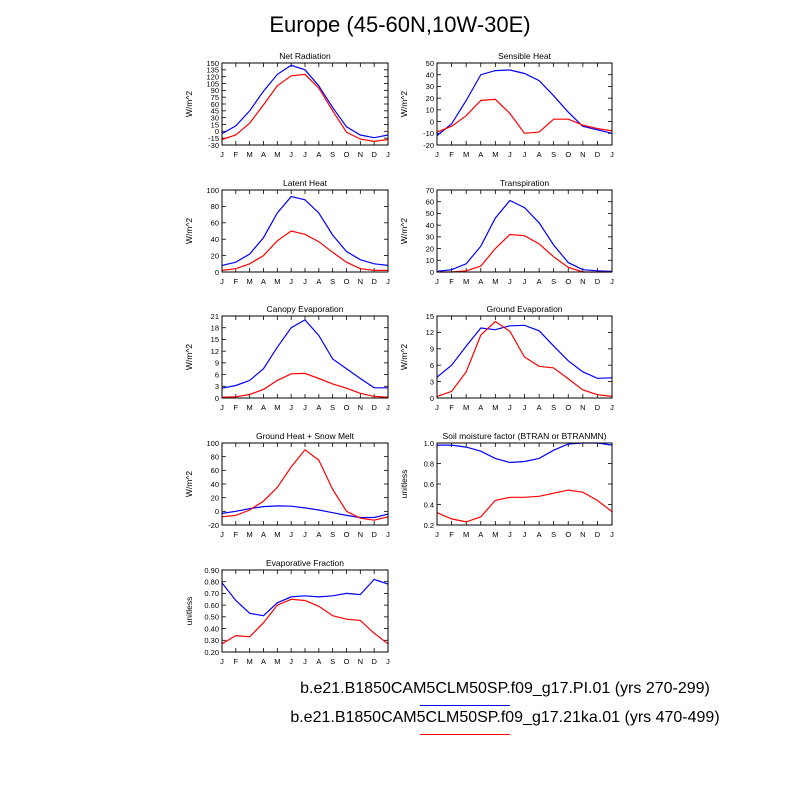  Describe the element at coordinates (211, 593) in the screenshot. I see `y-tick-label: 0.70` at that location.